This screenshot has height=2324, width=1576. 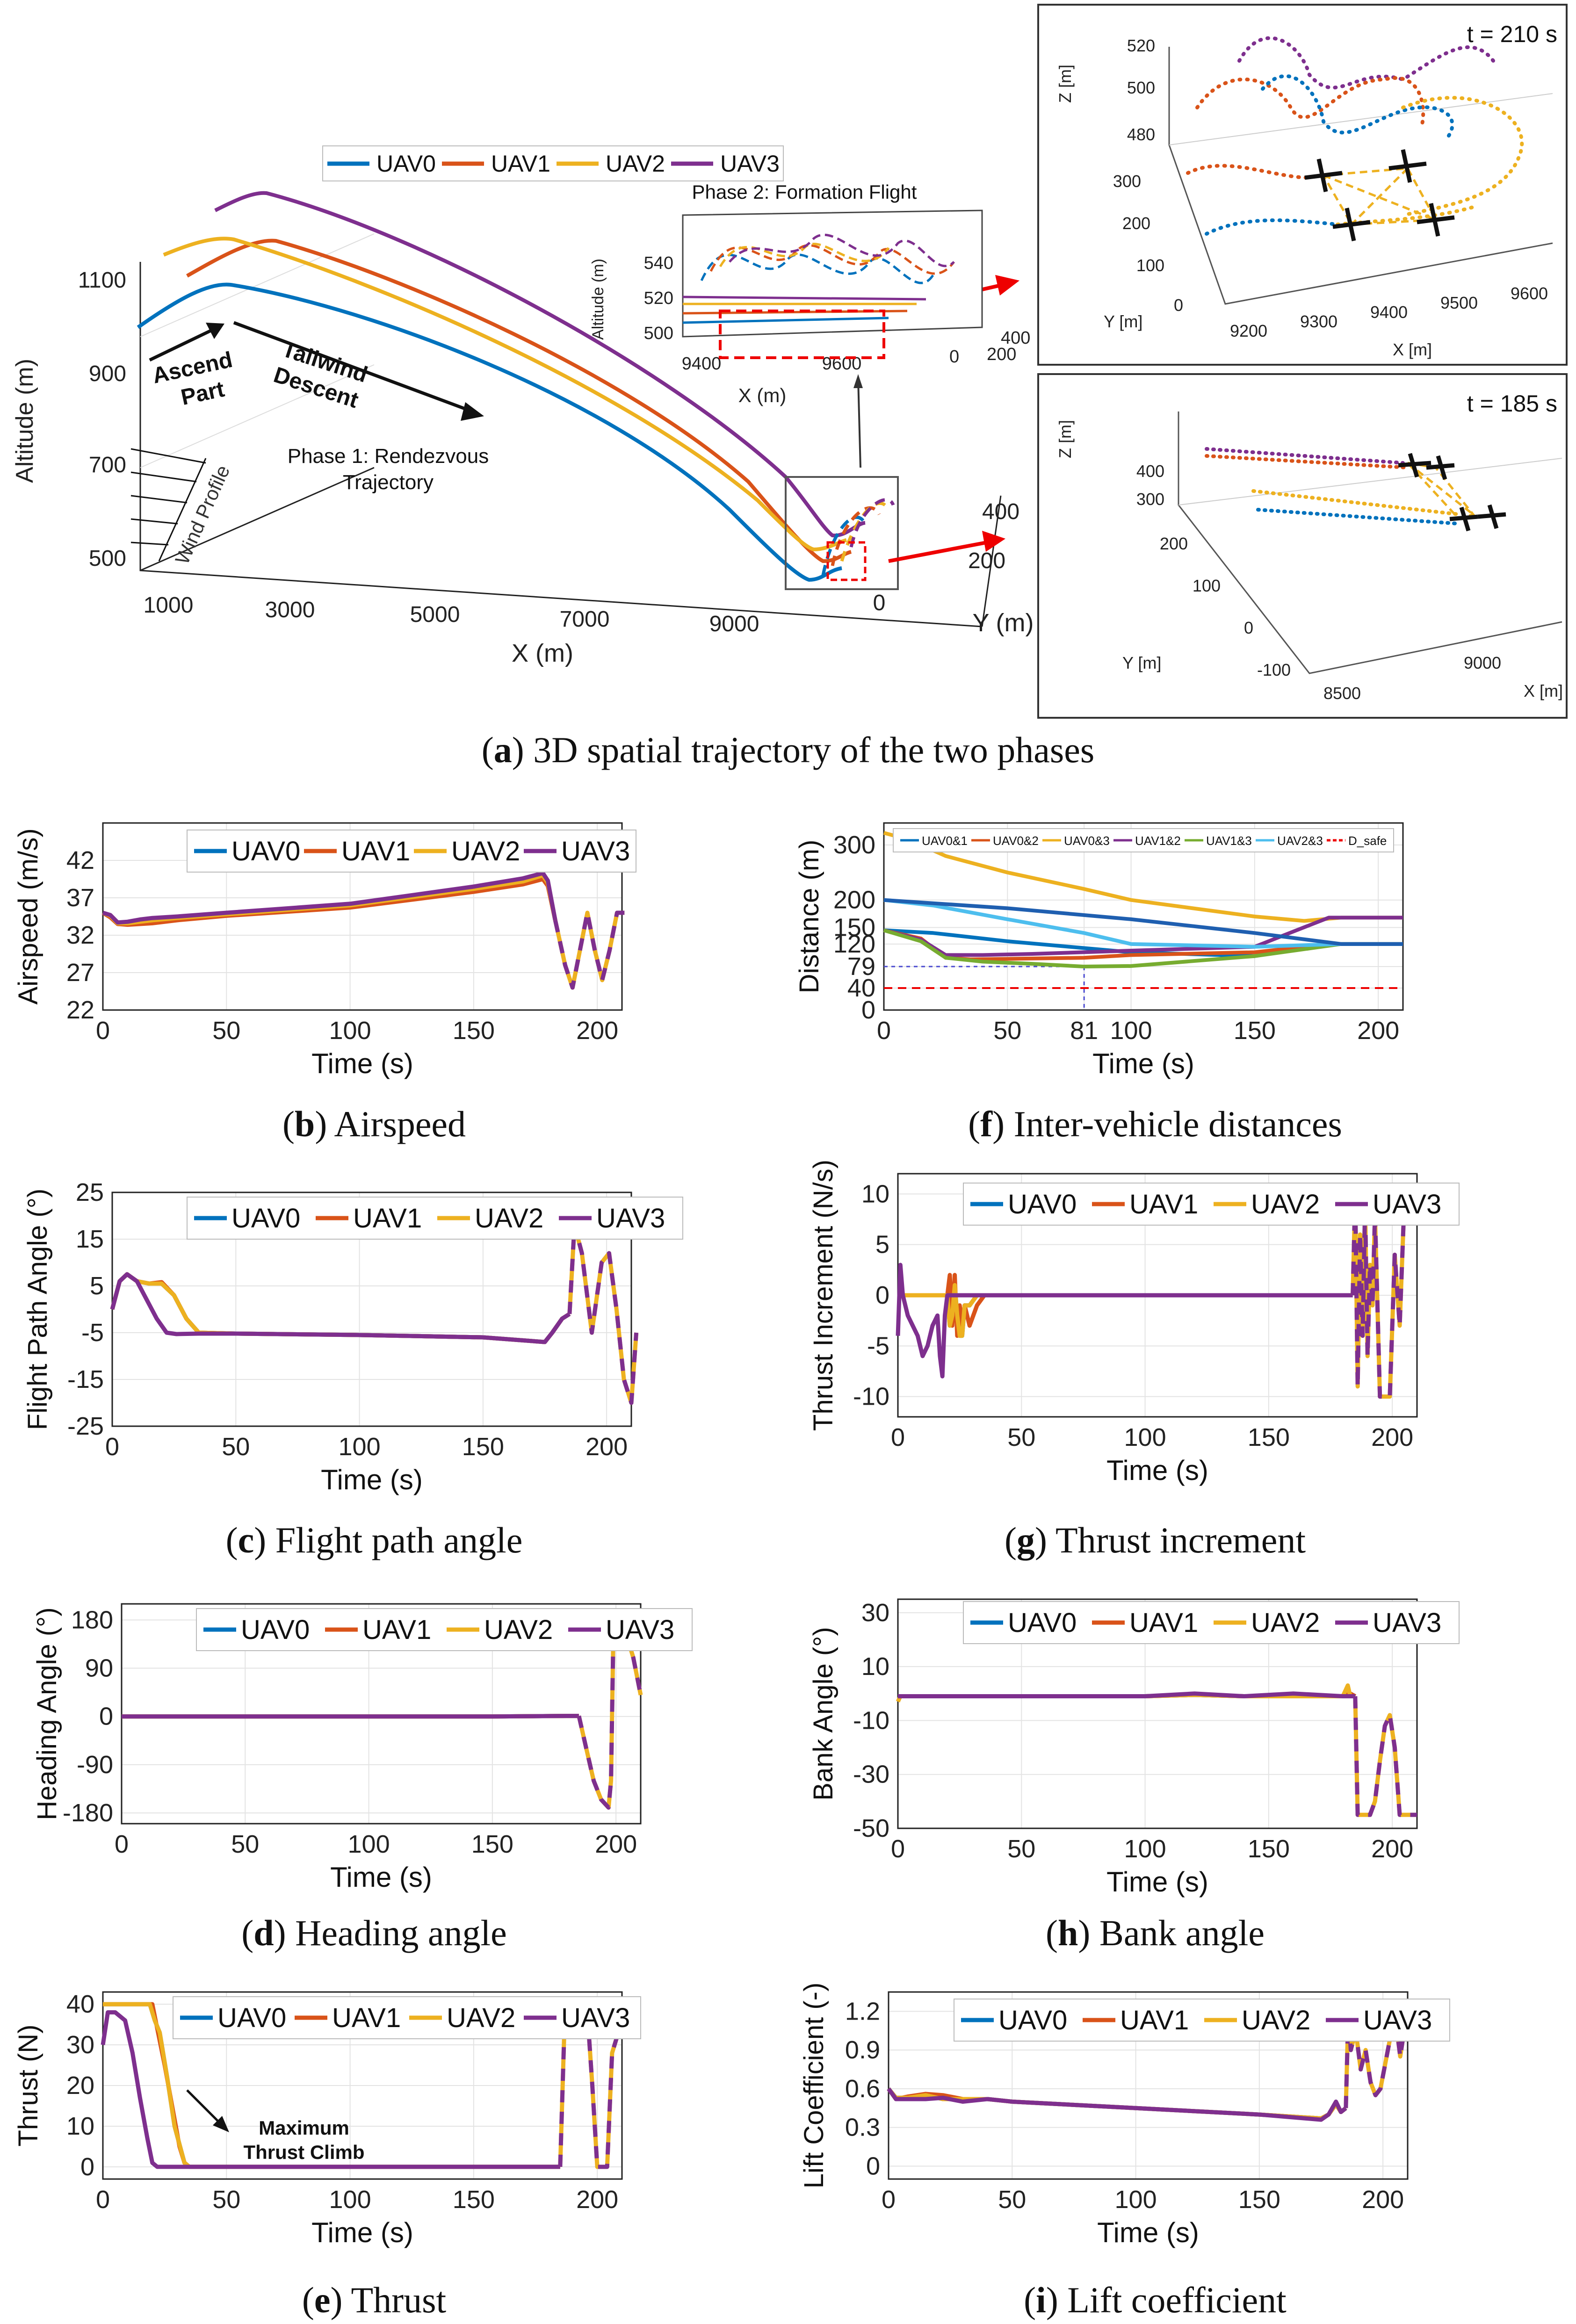 I want to click on y-tick-label: -10, so click(x=871, y=1720).